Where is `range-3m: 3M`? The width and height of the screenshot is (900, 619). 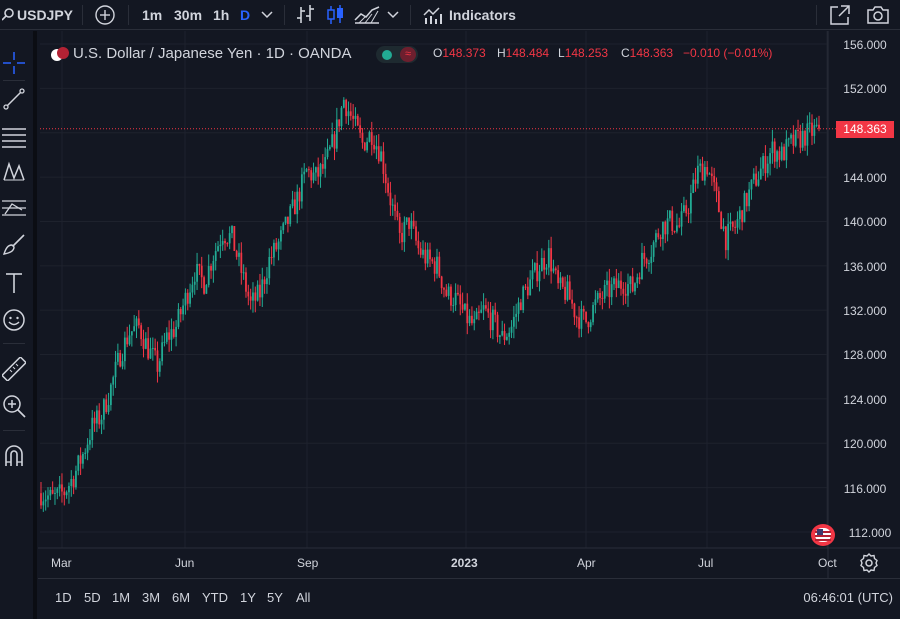 range-3m: 3M is located at coordinates (151, 597).